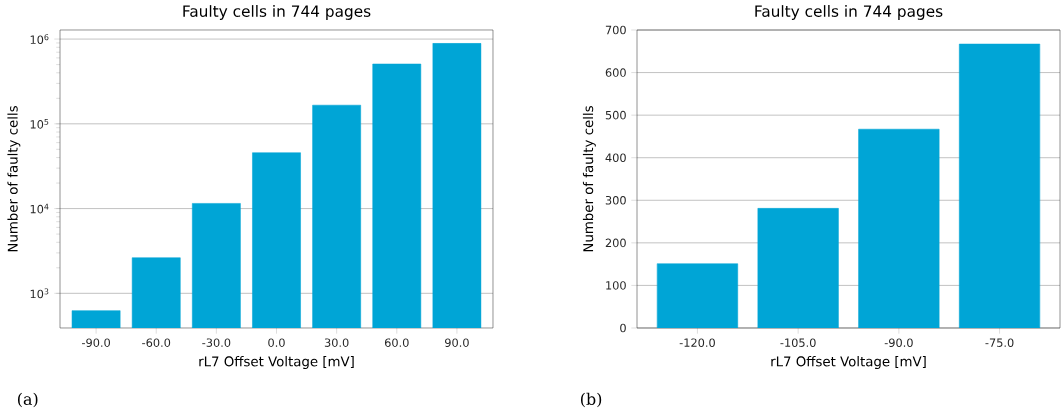 This screenshot has width=1063, height=416. Describe the element at coordinates (616, 285) in the screenshot. I see `y-tick-label: 100` at that location.